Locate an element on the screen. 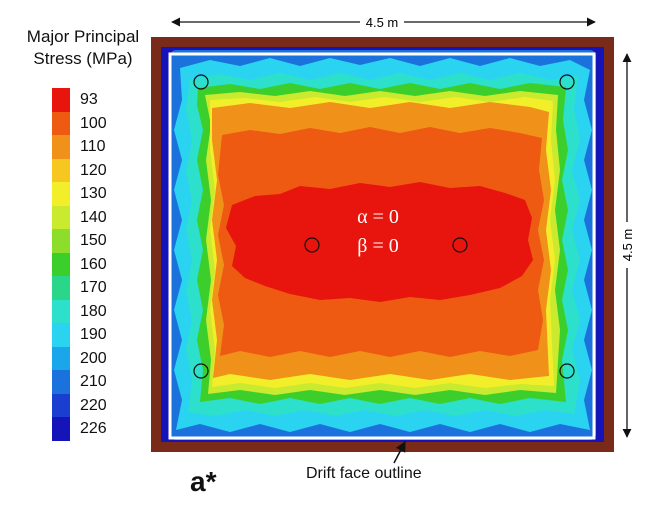 This screenshot has height=508, width=650. legend-label: 110 is located at coordinates (93, 146).